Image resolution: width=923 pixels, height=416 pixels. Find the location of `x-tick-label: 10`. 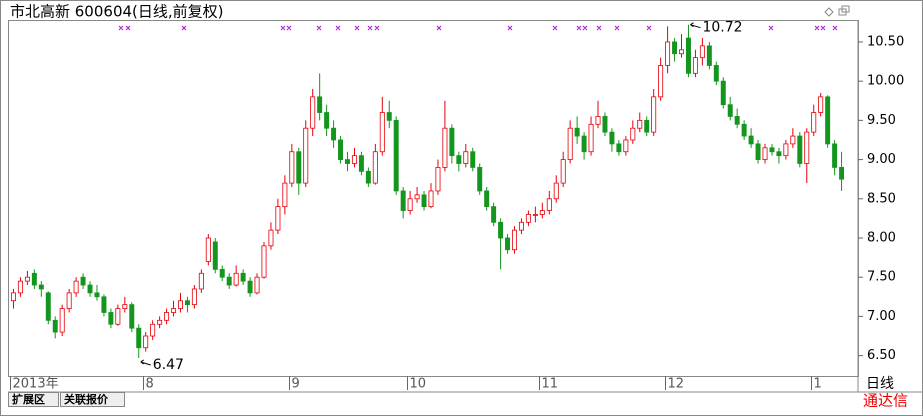

x-tick-label: 10 is located at coordinates (418, 384).